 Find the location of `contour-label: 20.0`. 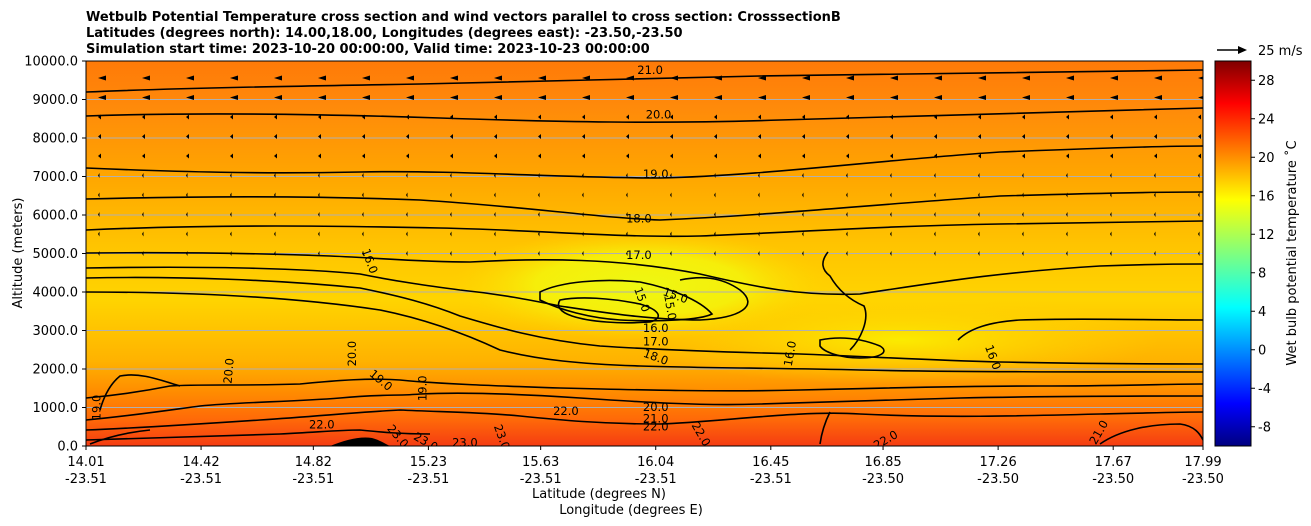

contour-label: 20.0 is located at coordinates (352, 354).